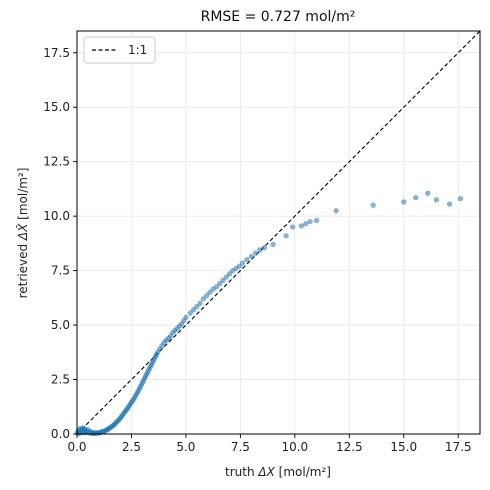 The width and height of the screenshot is (490, 490). What do you see at coordinates (56, 216) in the screenshot?
I see `y-tick-label-4: 10.0` at bounding box center [56, 216].